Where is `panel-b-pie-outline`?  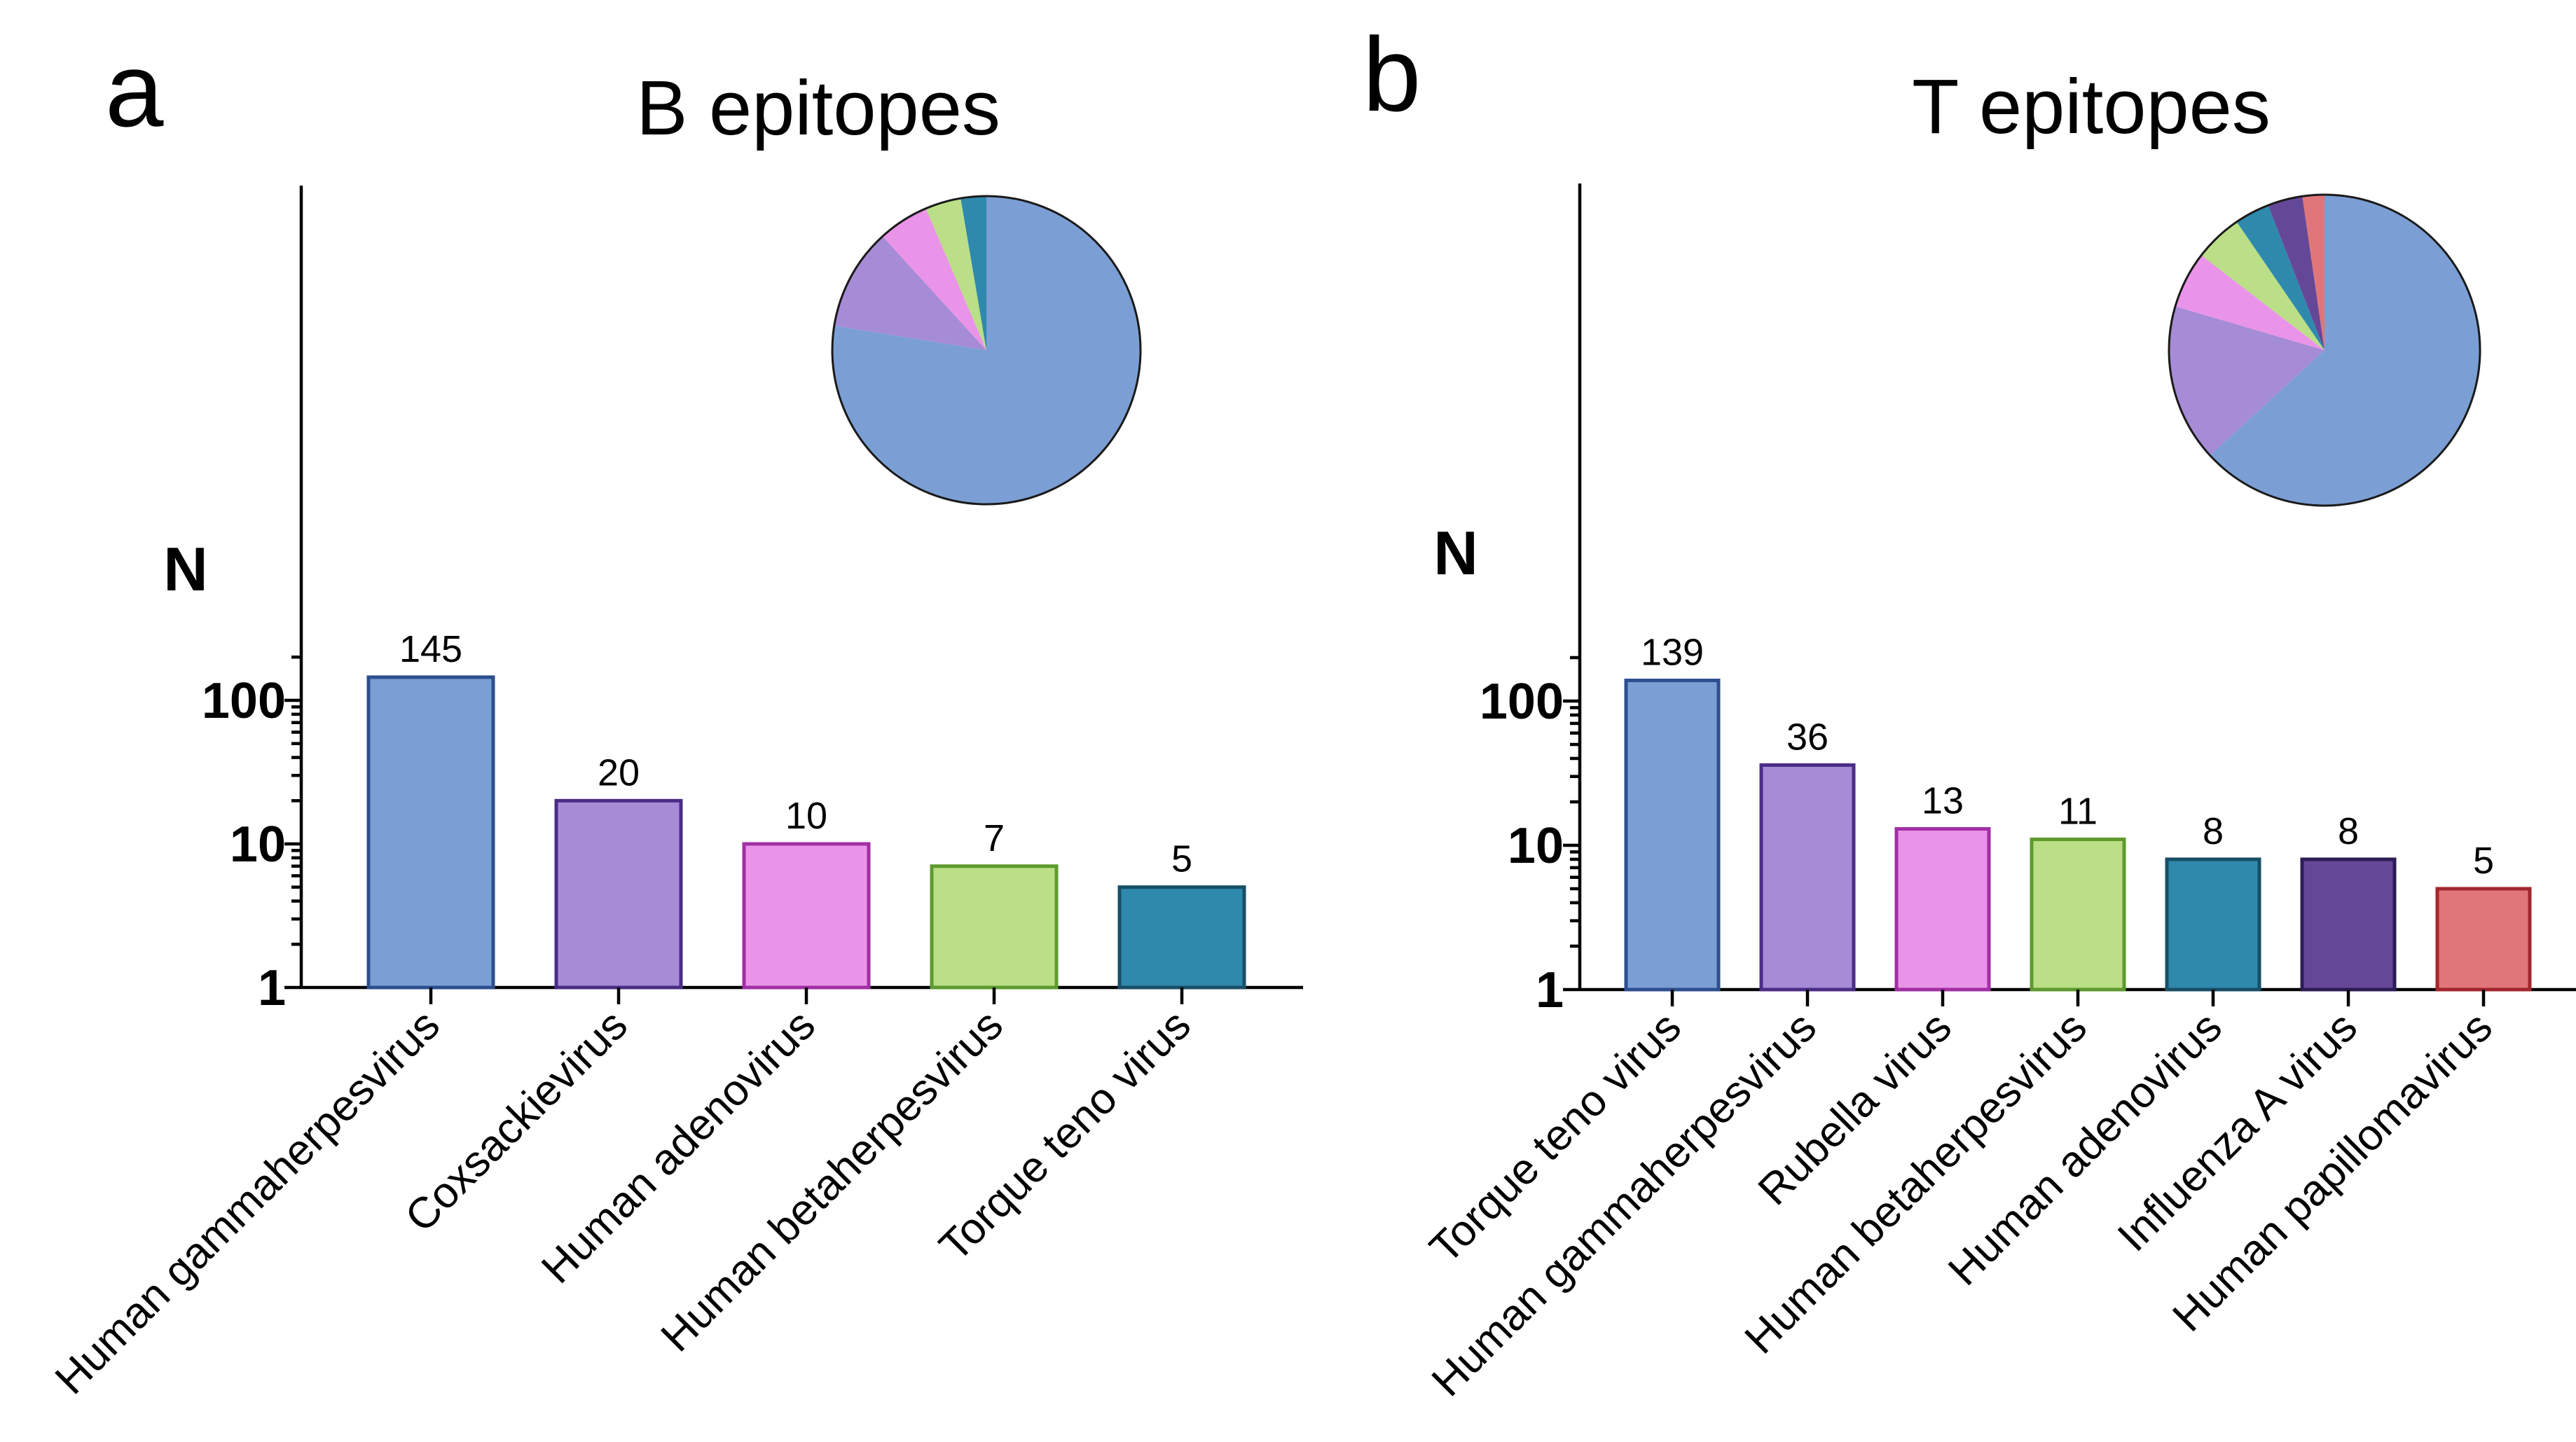 panel-b-pie-outline is located at coordinates (2324, 350).